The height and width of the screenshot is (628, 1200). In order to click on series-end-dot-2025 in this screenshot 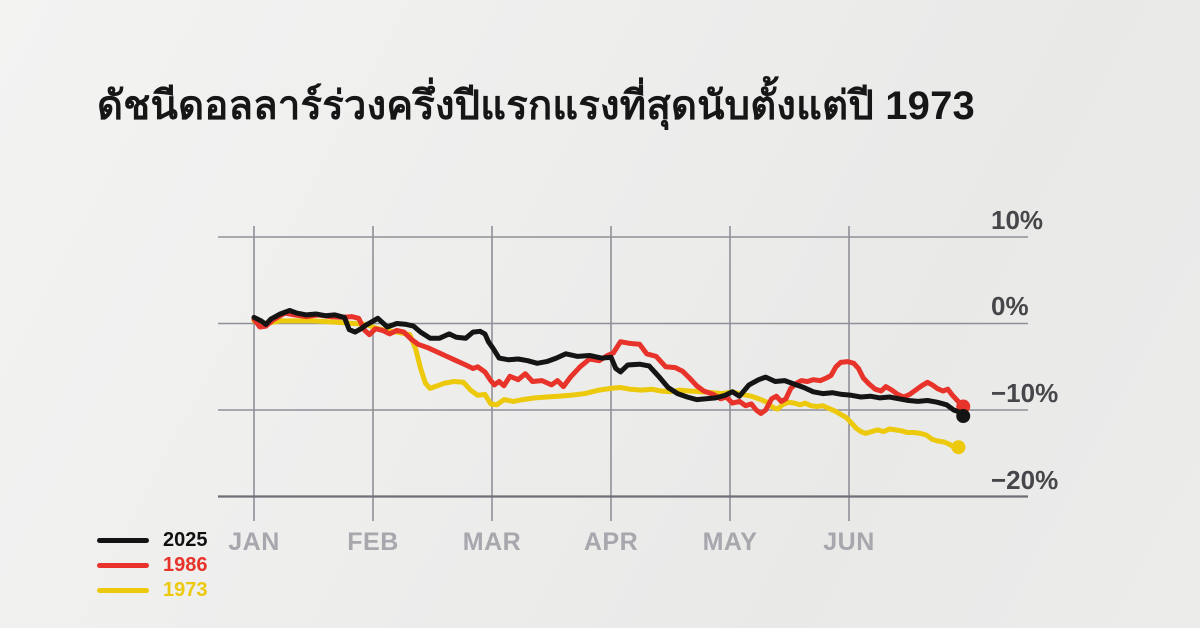, I will do `click(963, 416)`.